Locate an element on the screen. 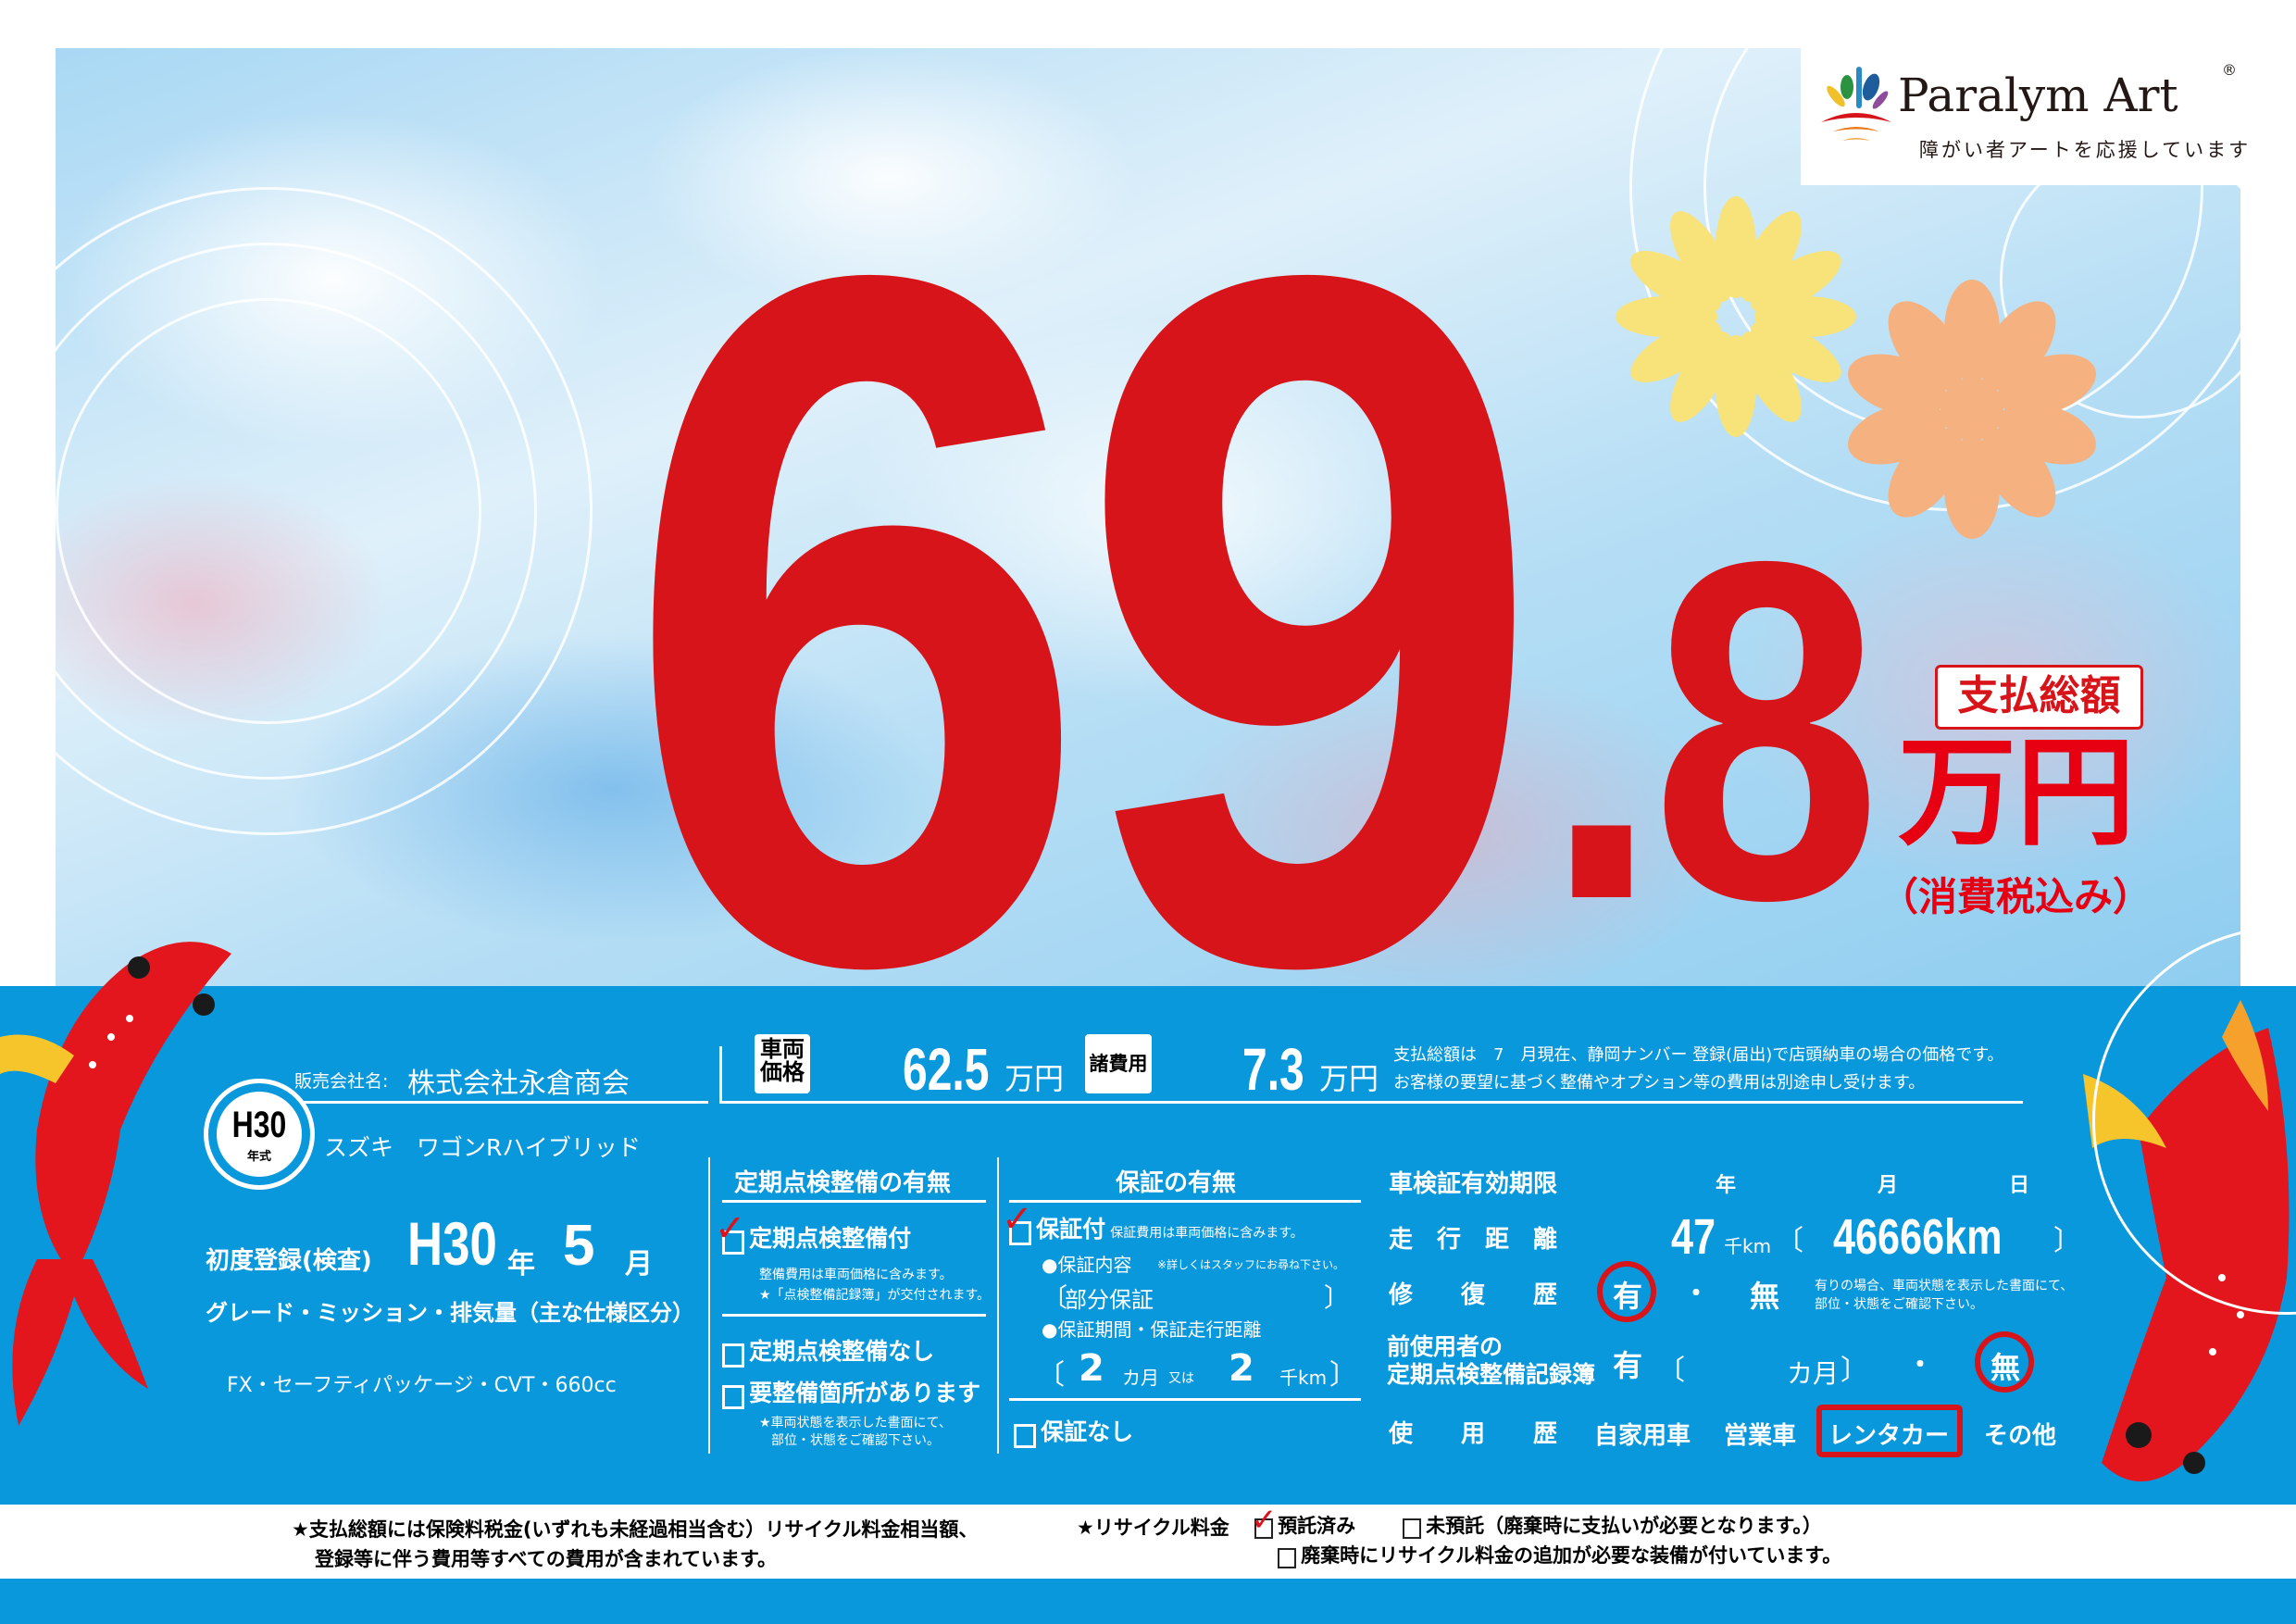 This screenshot has width=2296, height=1624. selected-box is located at coordinates (1889, 1431).